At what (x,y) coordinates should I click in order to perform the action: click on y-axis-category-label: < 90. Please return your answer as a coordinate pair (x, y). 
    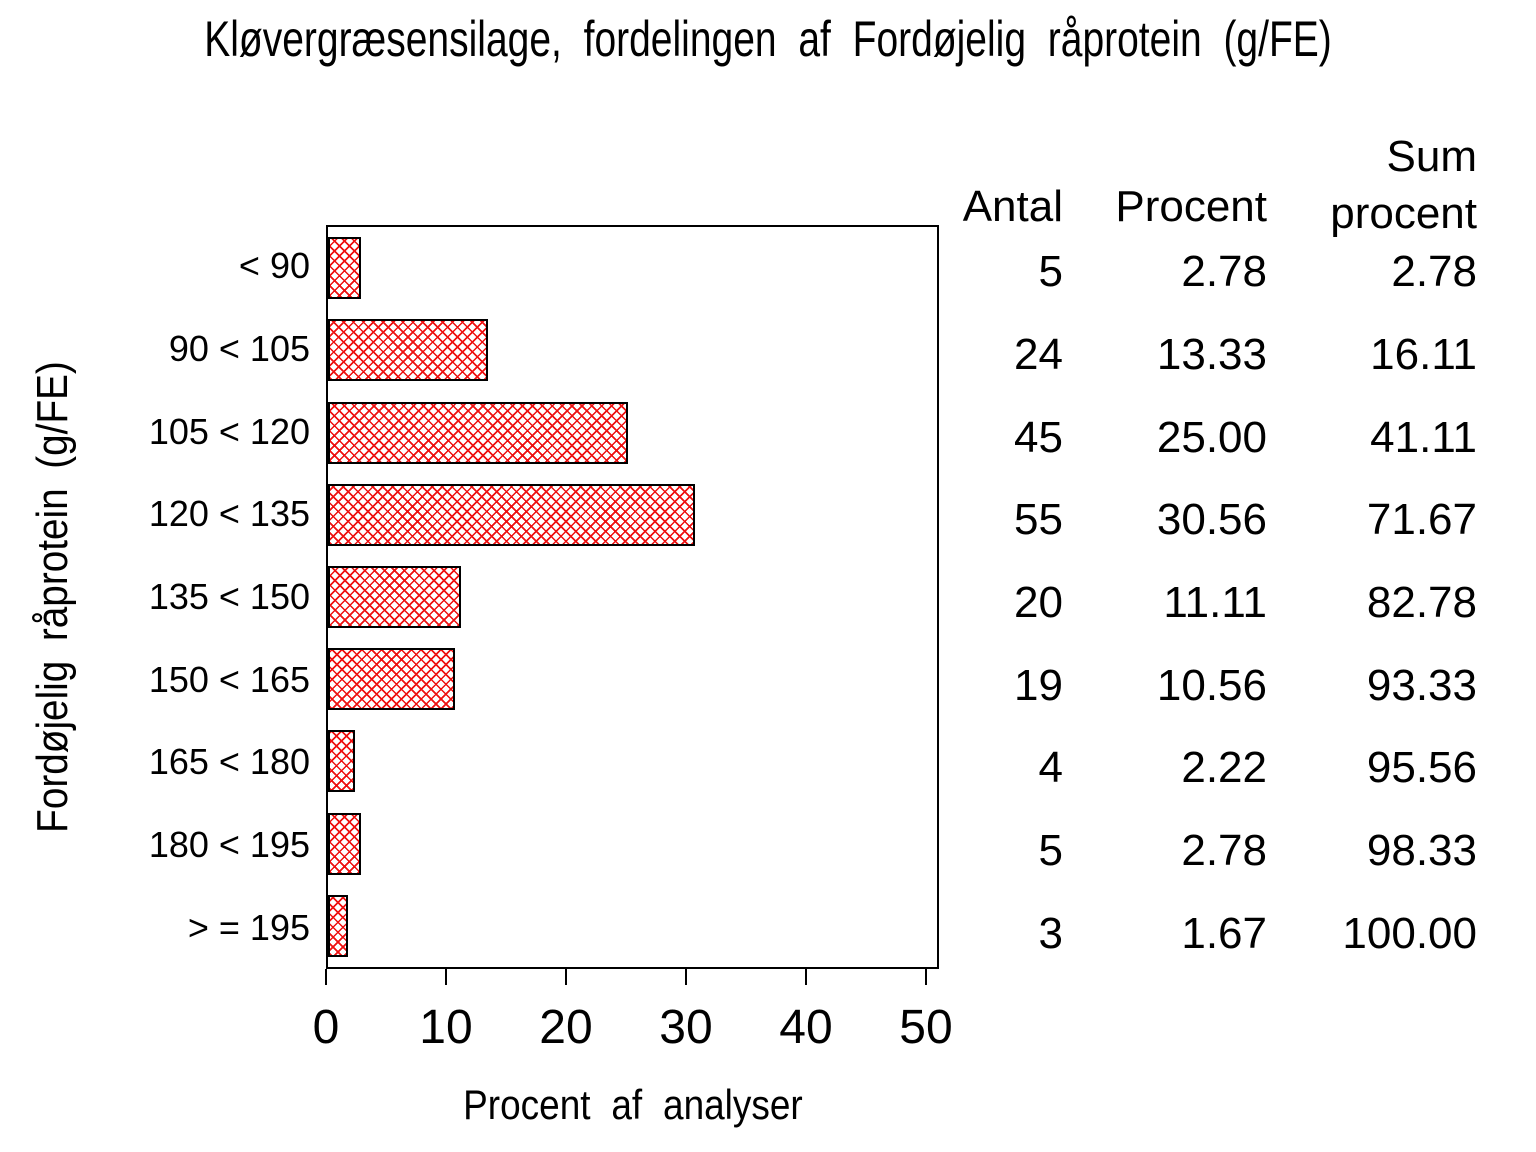
    Looking at the image, I should click on (274, 266).